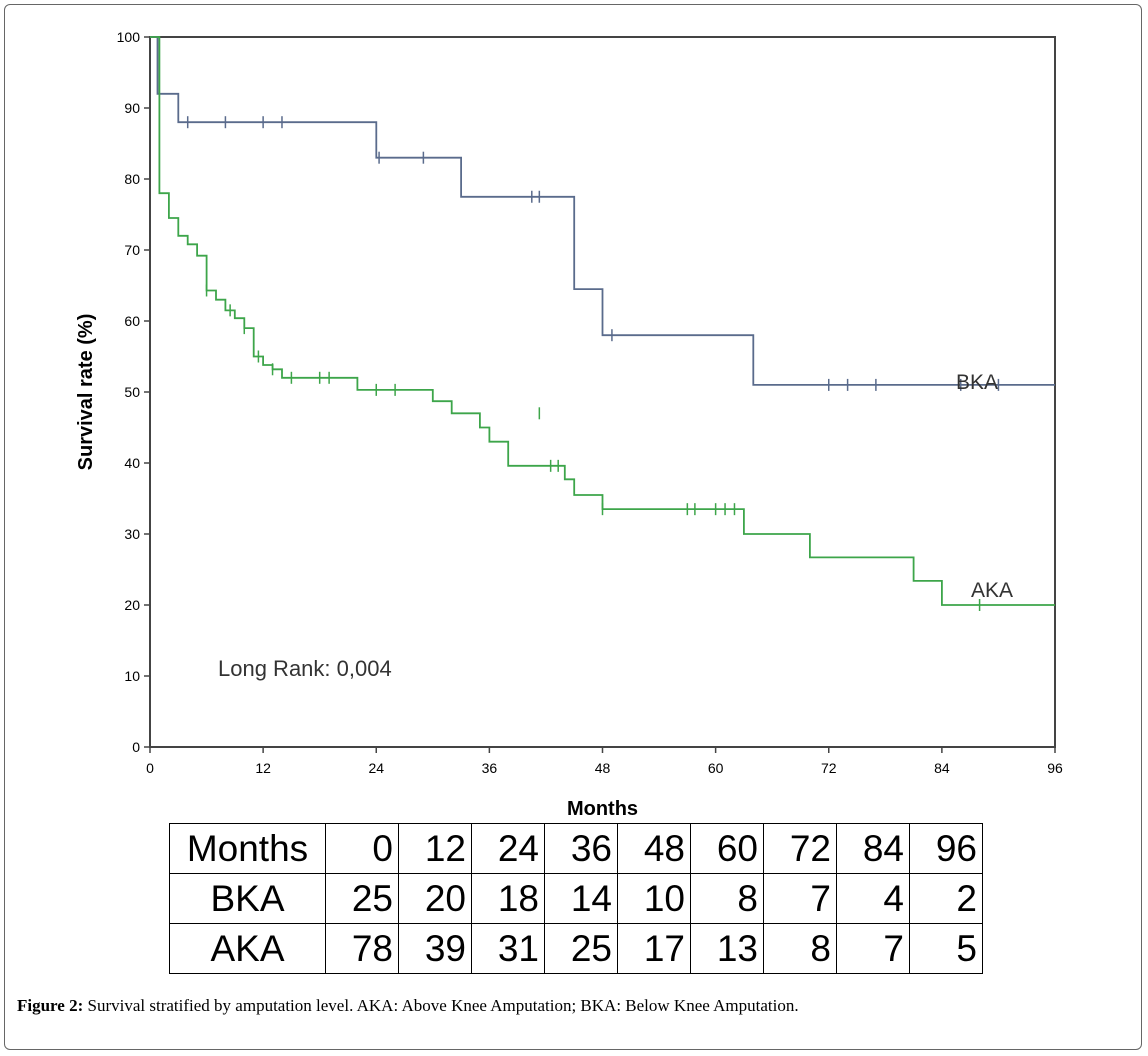 The image size is (1148, 1056). I want to click on table-cell-aka-84: 7, so click(873, 948).